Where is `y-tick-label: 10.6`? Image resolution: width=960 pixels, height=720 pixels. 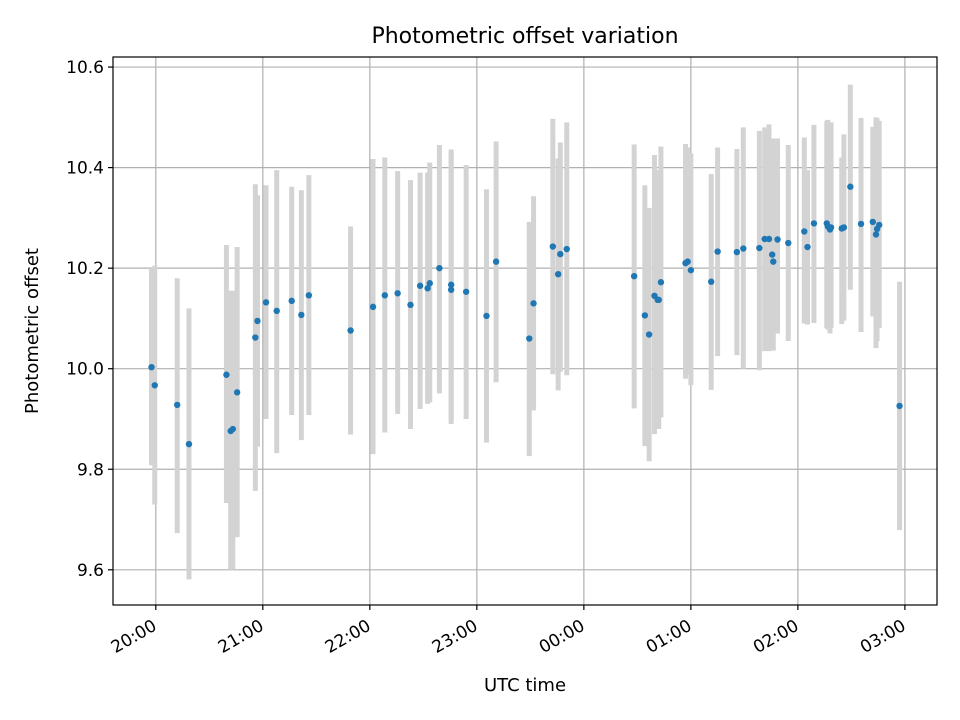 y-tick-label: 10.6 is located at coordinates (85, 68).